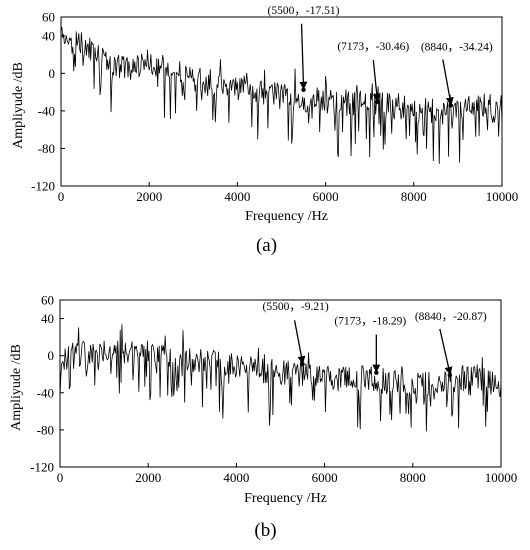  What do you see at coordinates (457, 47) in the screenshot?
I see `annotation-label: (8840，-34.24)` at bounding box center [457, 47].